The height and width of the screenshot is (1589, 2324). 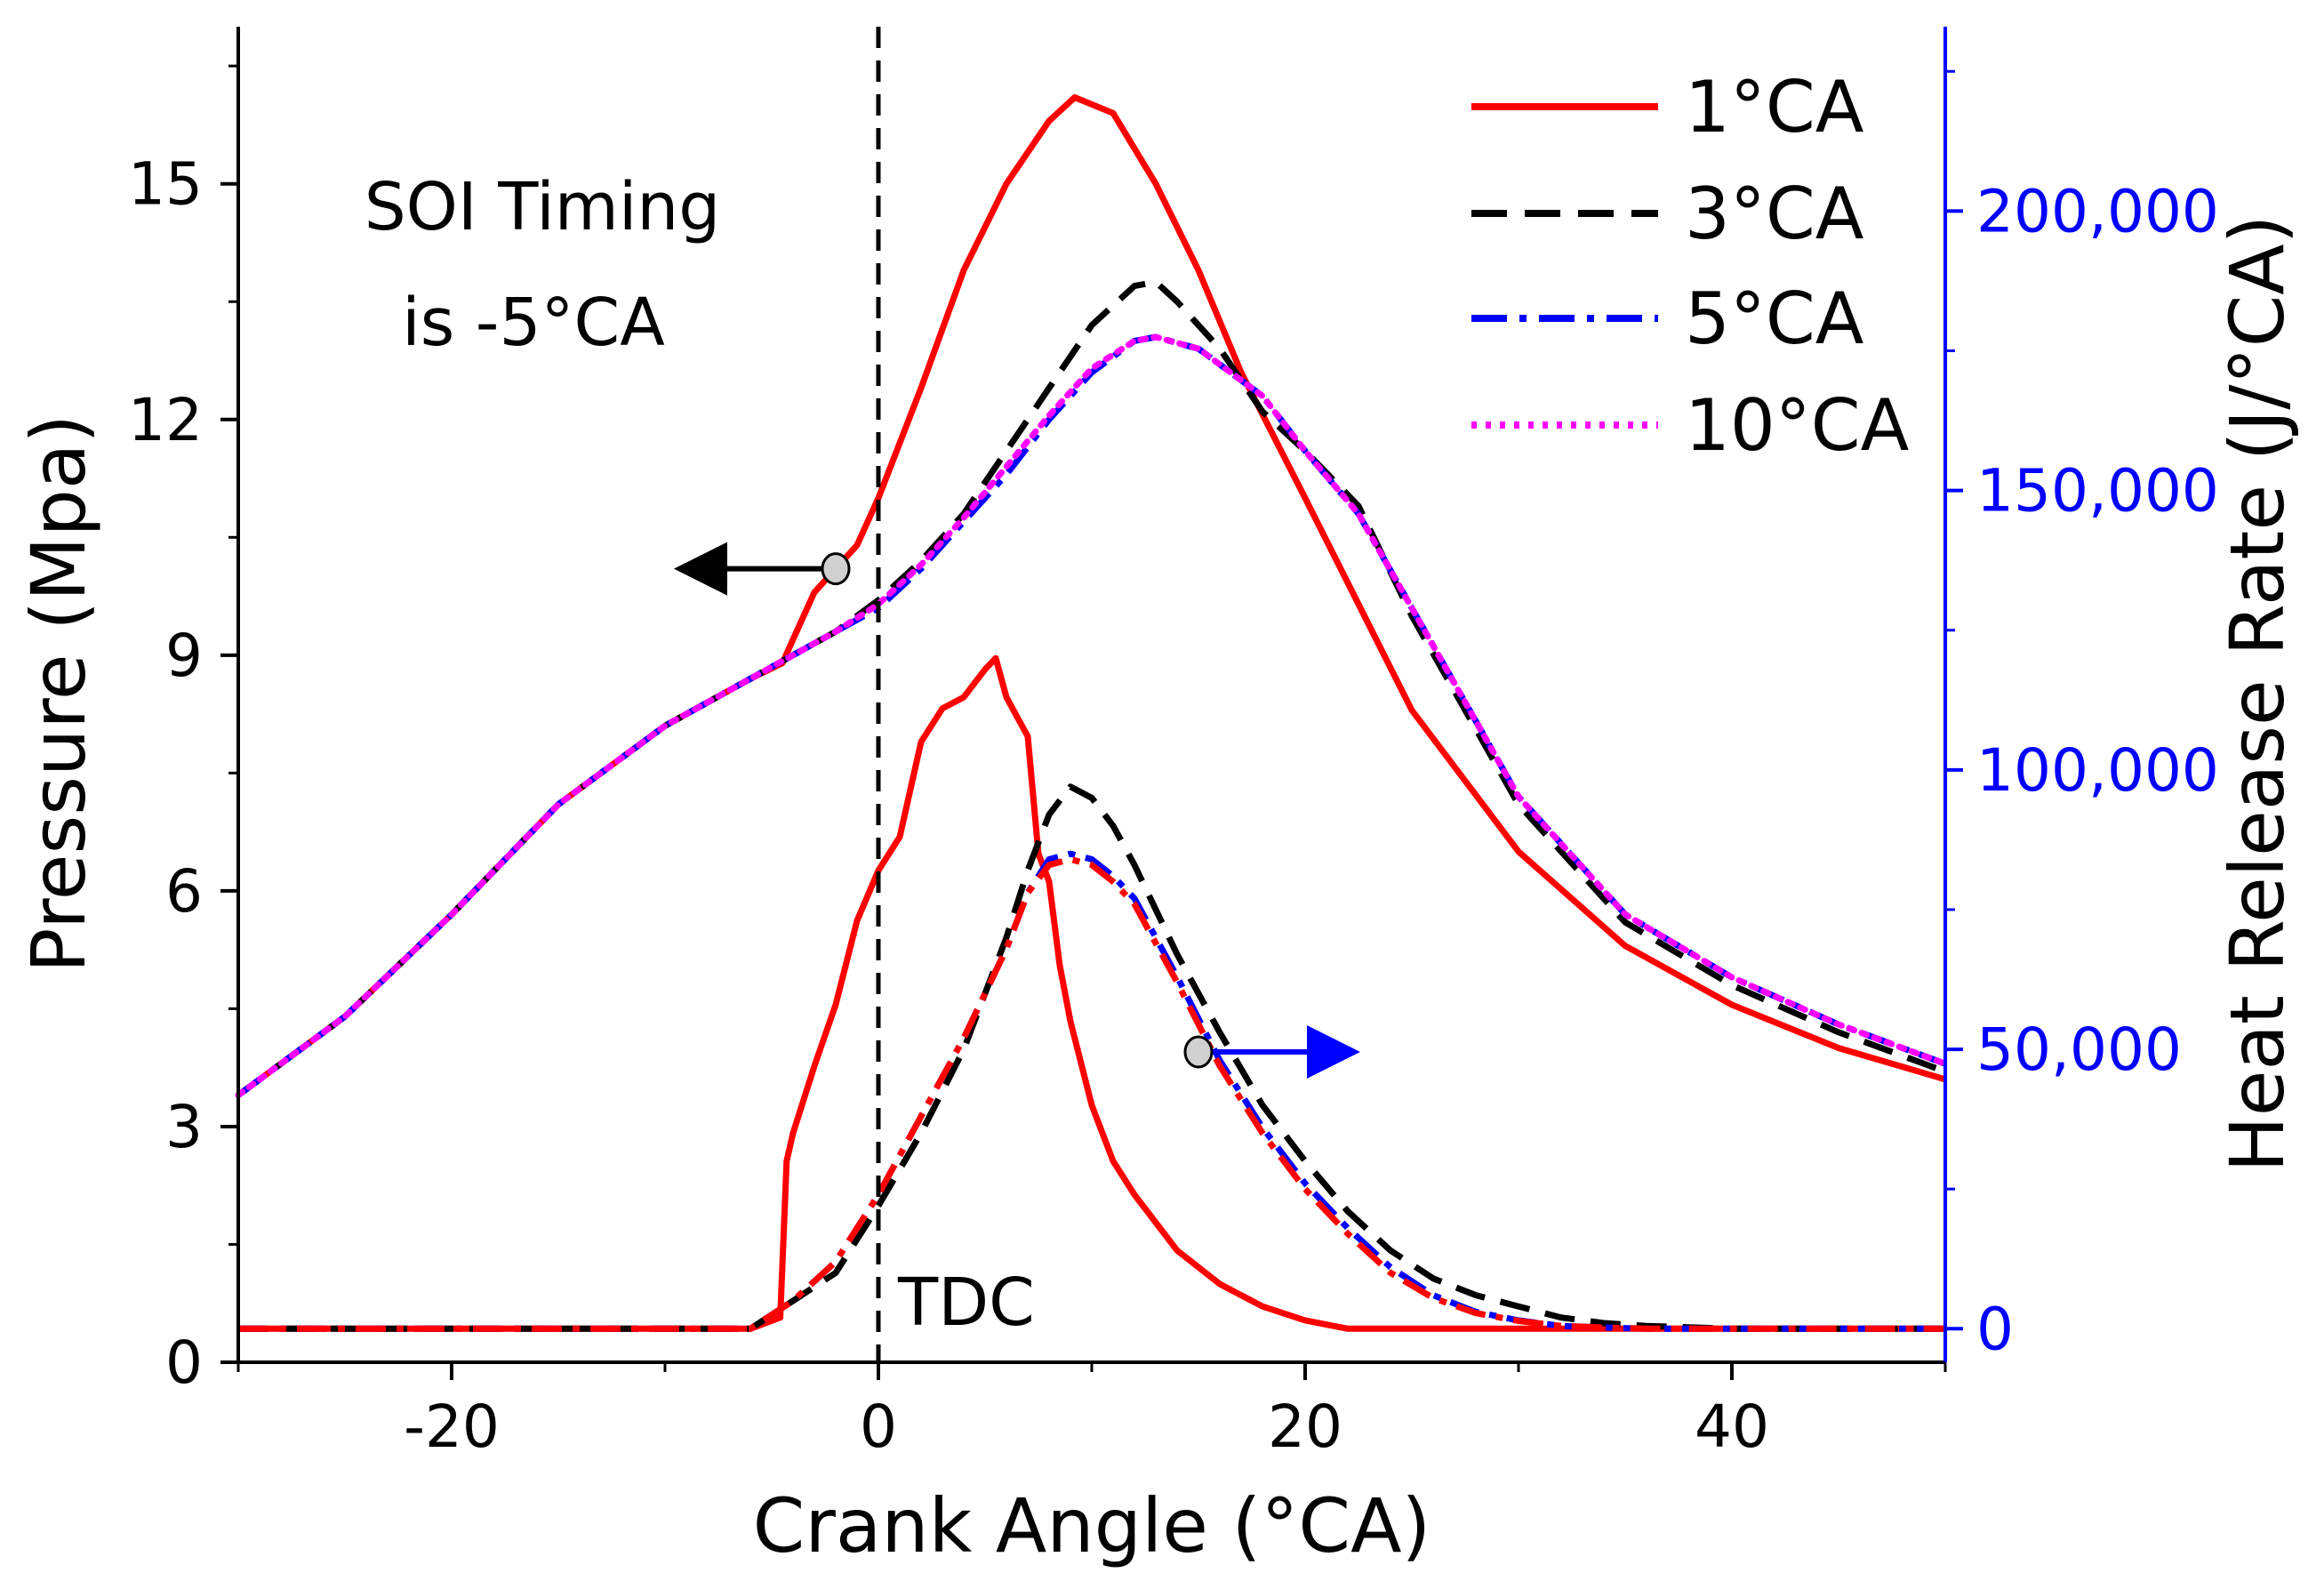 I want to click on y-right-tick-label-4: 150,000, so click(x=2097, y=491).